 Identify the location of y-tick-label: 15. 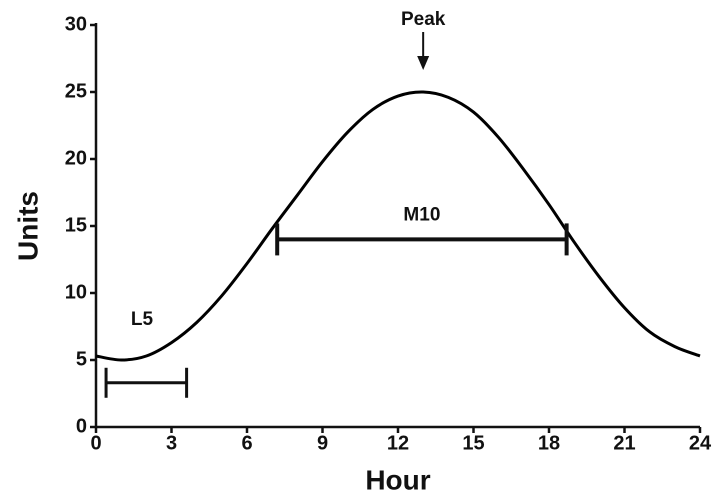
(76, 225).